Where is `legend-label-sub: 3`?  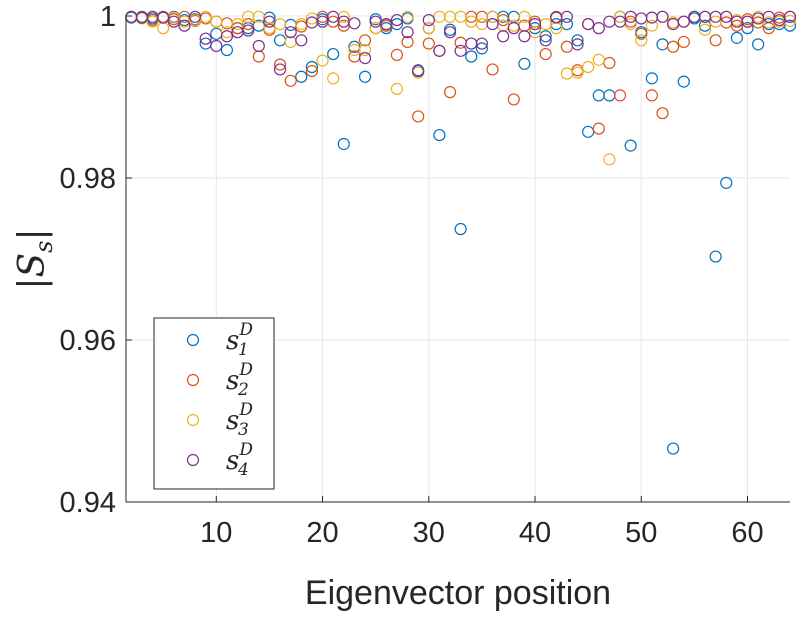
legend-label-sub: 3 is located at coordinates (243, 430).